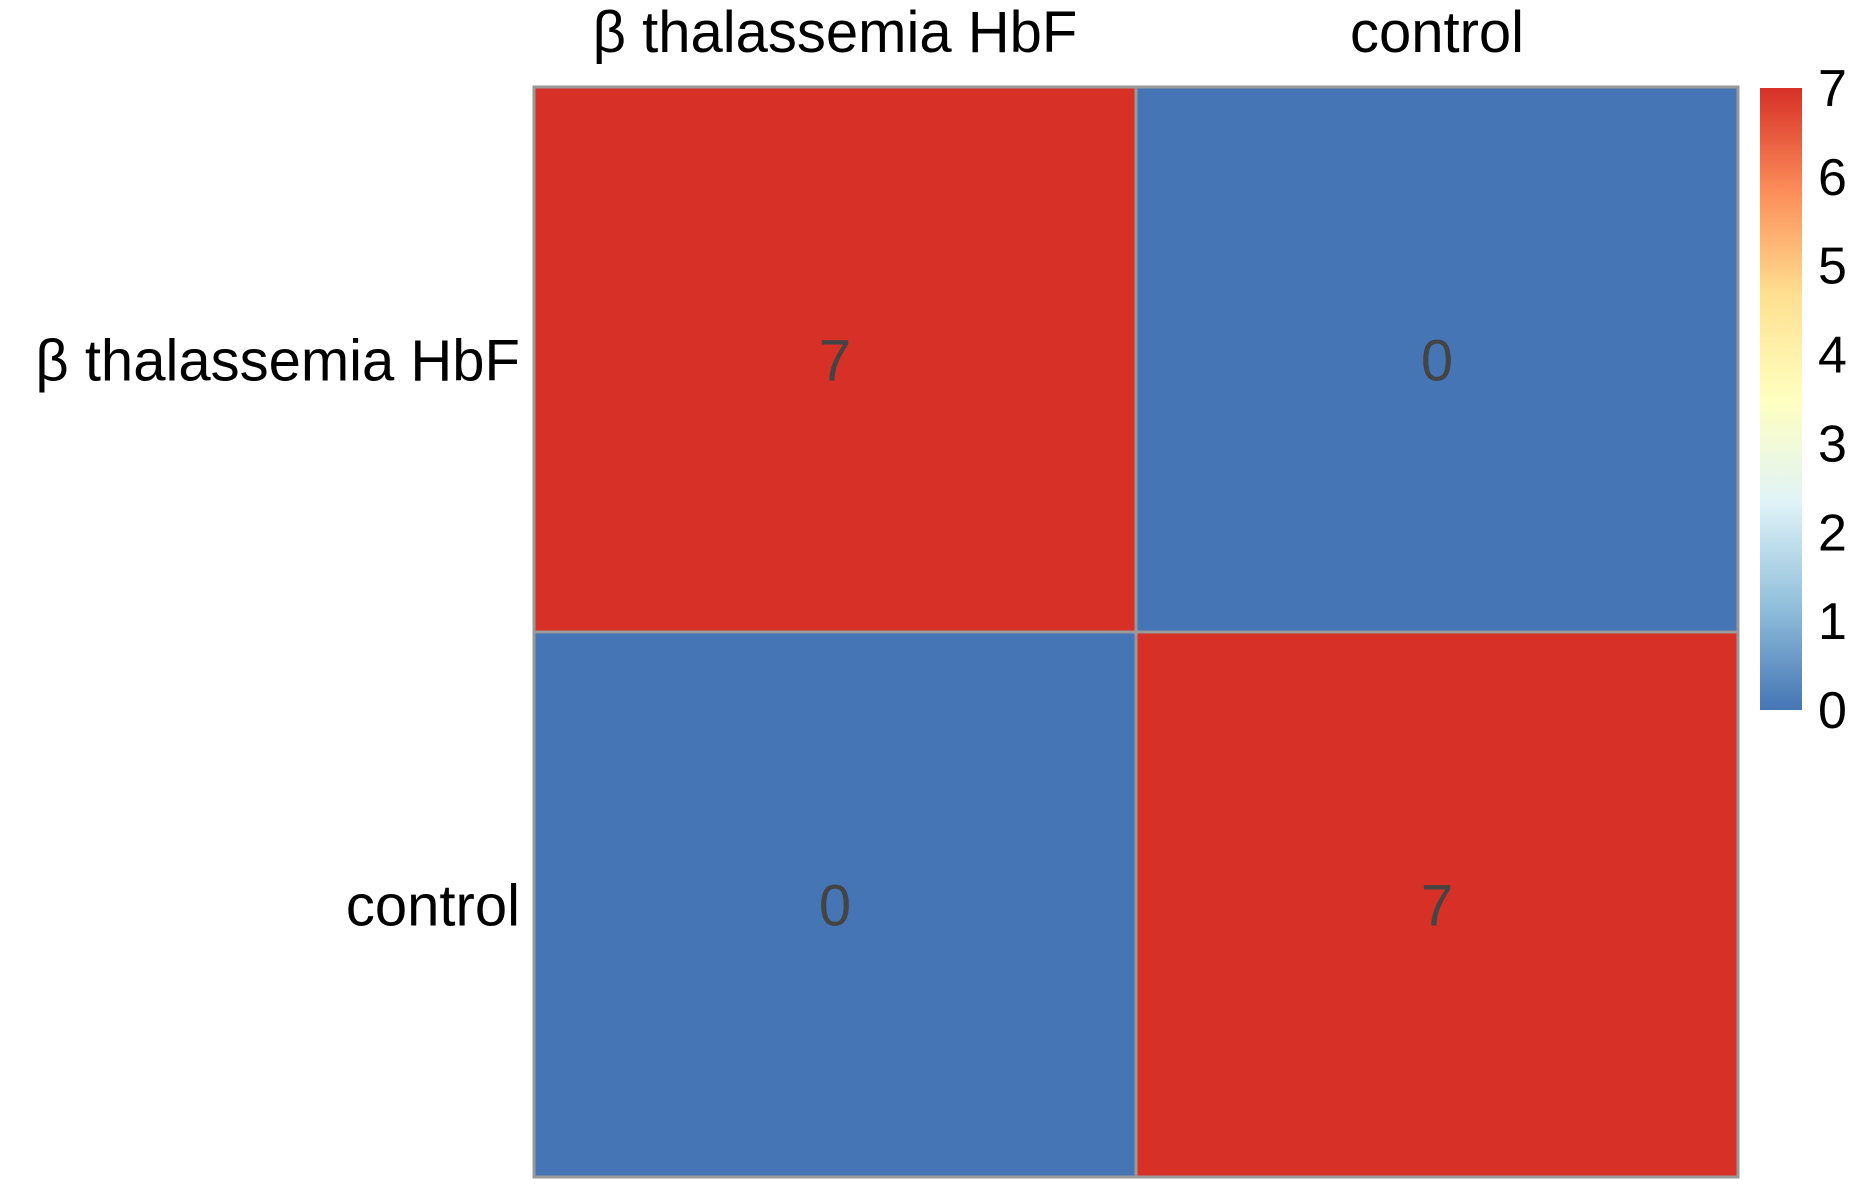  Describe the element at coordinates (1437, 32) in the screenshot. I see `column-label: control` at that location.